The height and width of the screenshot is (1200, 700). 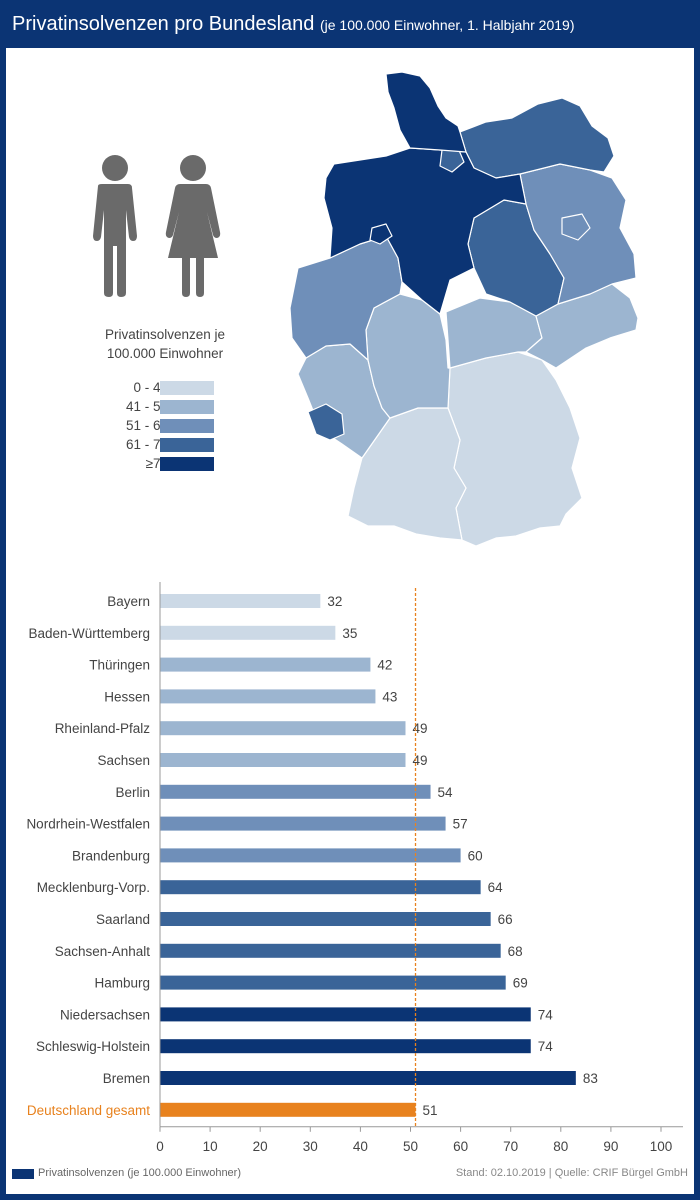 I want to click on man-head-icon, so click(x=115, y=168).